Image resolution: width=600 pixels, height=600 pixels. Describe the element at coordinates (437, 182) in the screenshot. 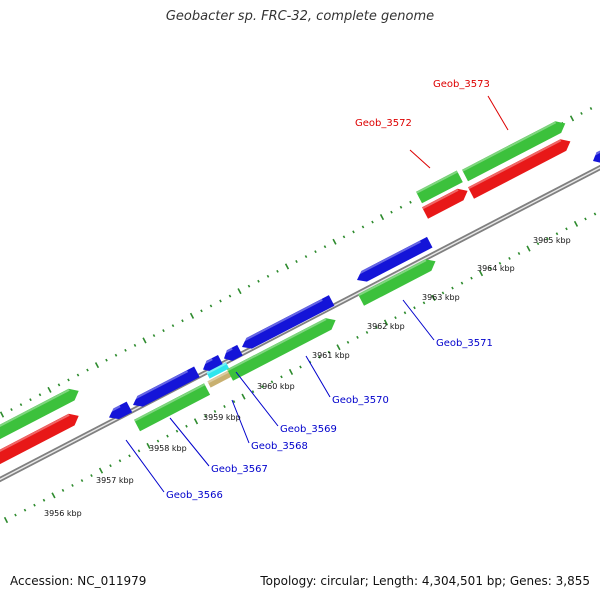

I see `feature-green-3572-highlight` at that location.